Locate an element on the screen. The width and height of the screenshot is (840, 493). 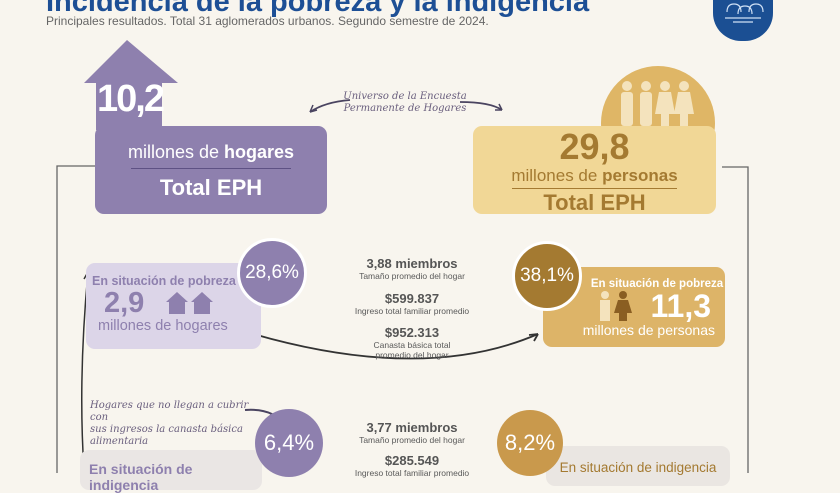
households-unit: millones de is located at coordinates (175, 152).